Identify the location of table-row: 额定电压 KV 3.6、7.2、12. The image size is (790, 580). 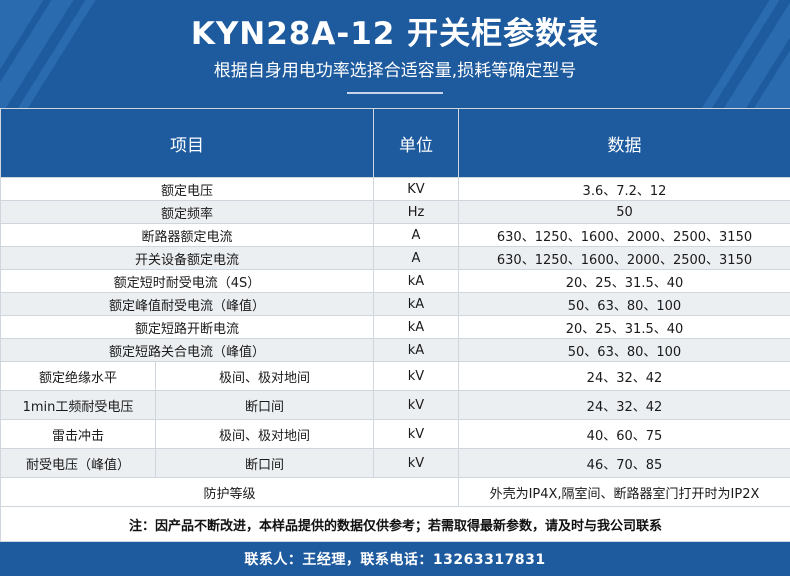
(395, 189).